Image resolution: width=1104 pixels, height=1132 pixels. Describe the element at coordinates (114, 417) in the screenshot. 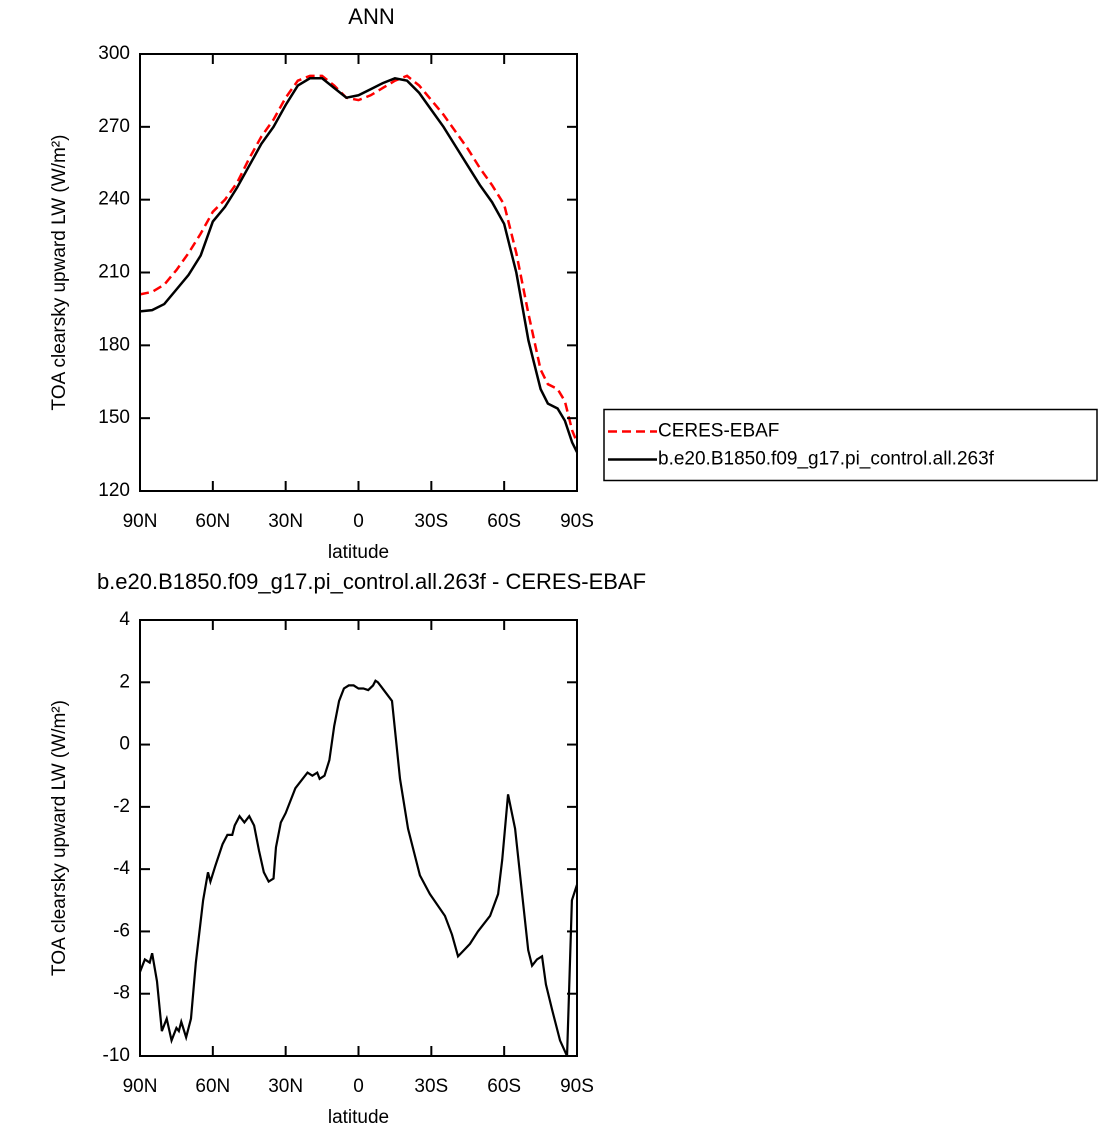

I see `y-tick-label: 150` at that location.